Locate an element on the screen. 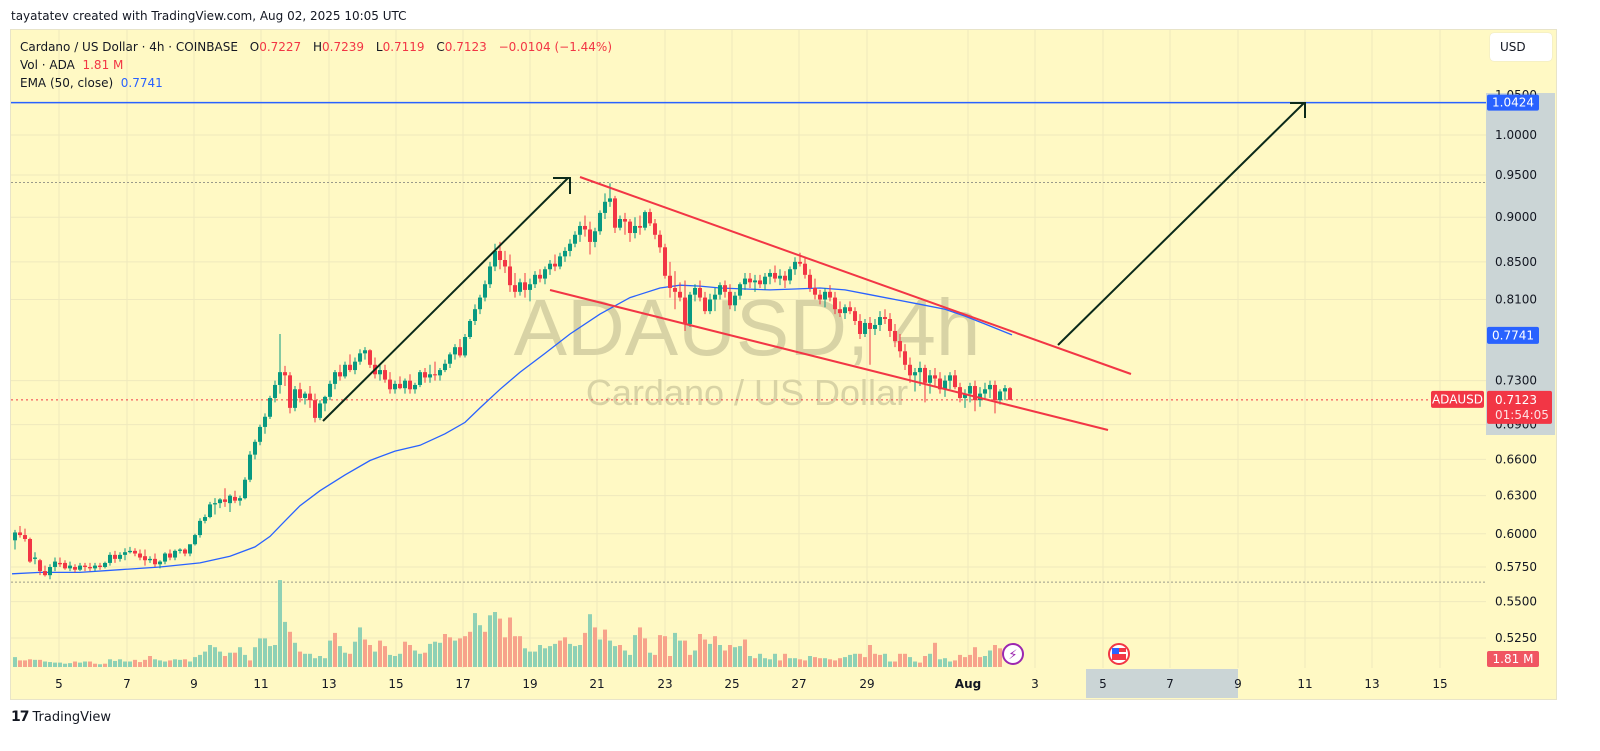  legend-ema-row: EMA (50, close) 0.7741 is located at coordinates (316, 83).